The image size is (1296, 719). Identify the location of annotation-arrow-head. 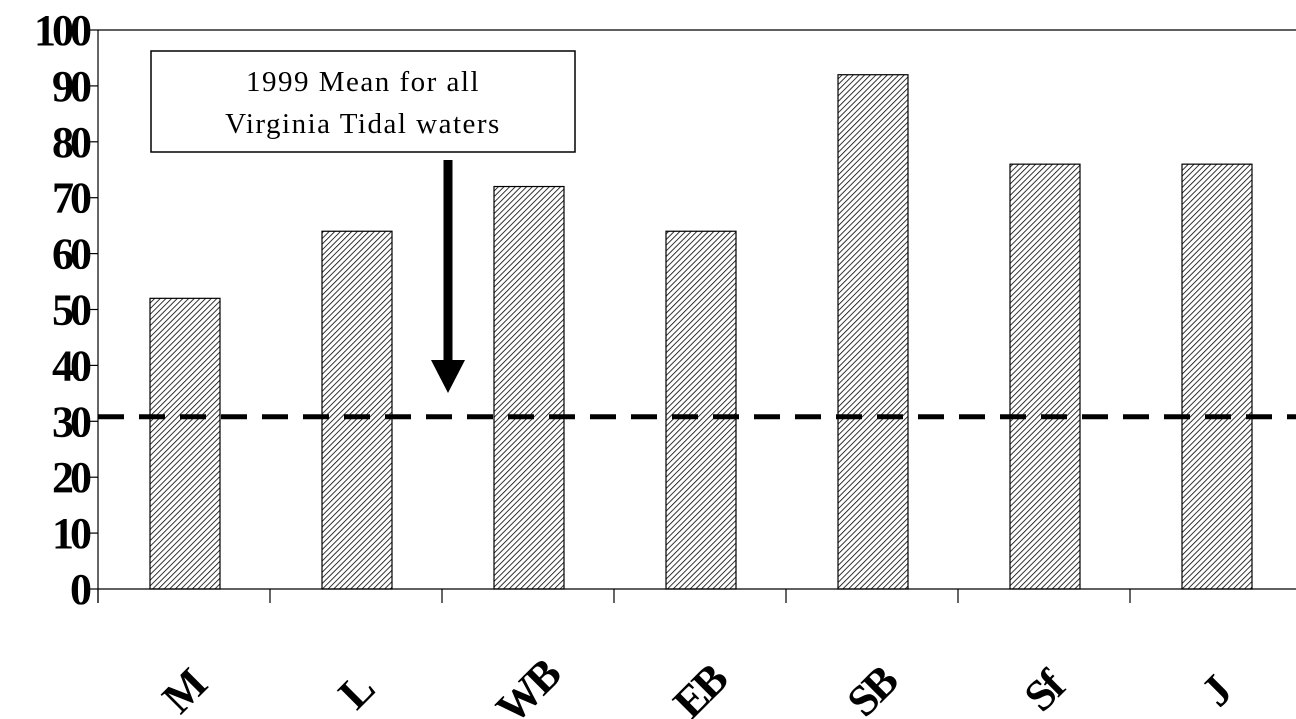
(448, 376).